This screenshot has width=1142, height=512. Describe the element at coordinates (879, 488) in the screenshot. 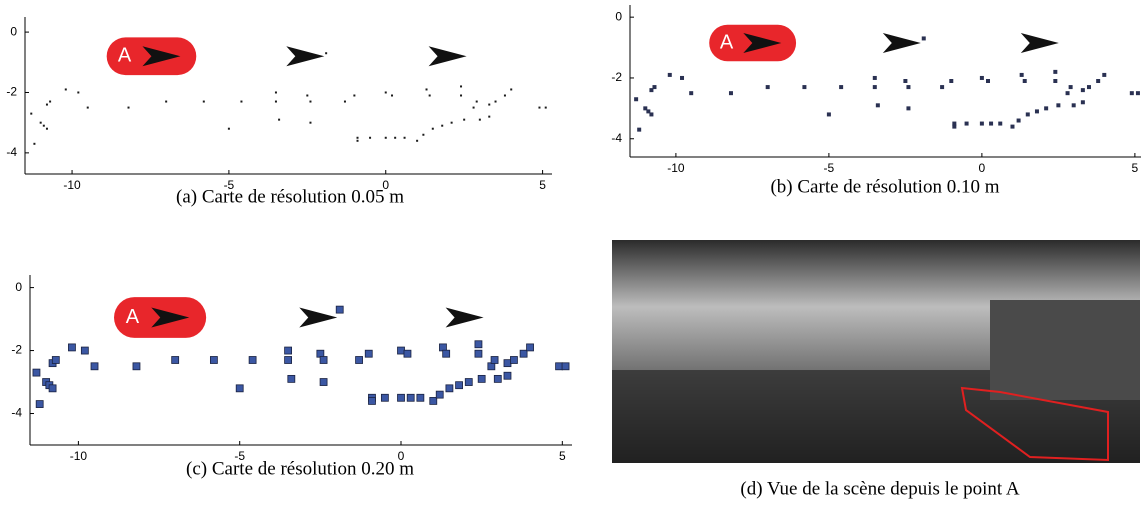

I see `photo-caption: (d) Vue de la scène depuis le point A` at that location.